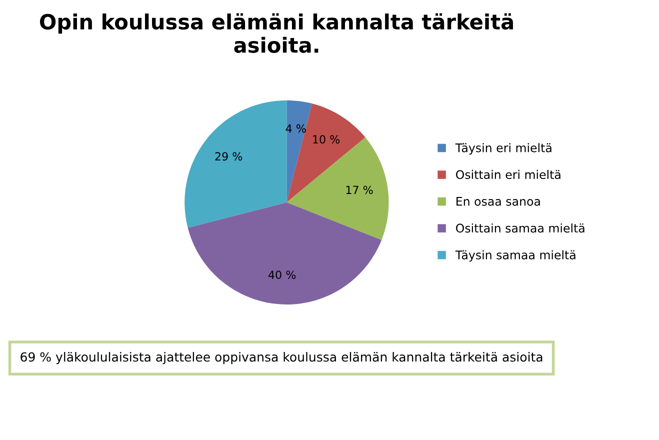  What do you see at coordinates (276, 33) in the screenshot?
I see `chart-title: Opin koulussa elämäni kannalta tärkeitä asioita.` at bounding box center [276, 33].